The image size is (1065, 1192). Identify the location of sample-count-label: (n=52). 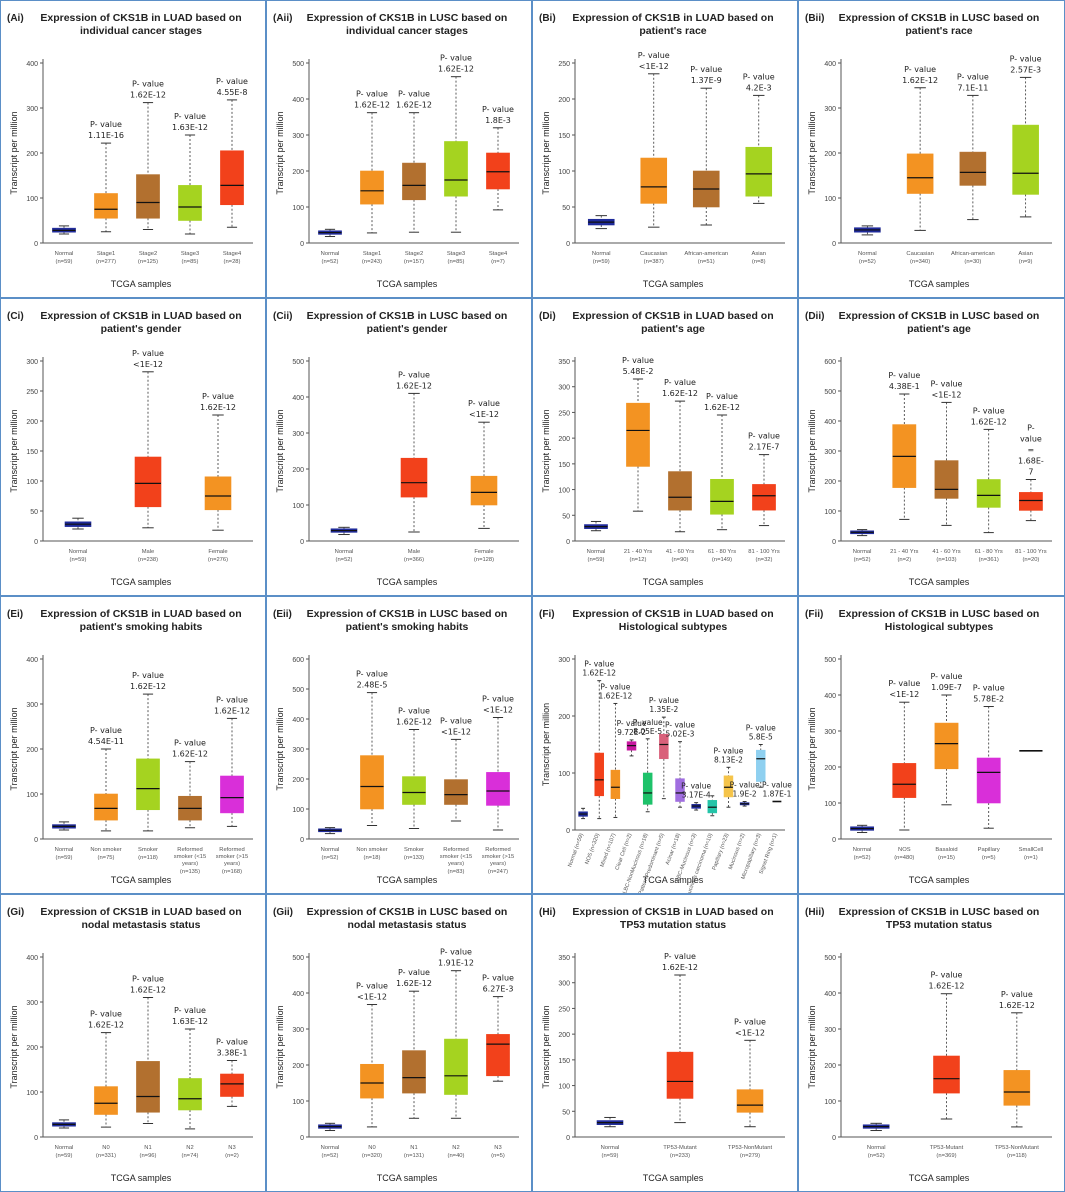
(330, 858).